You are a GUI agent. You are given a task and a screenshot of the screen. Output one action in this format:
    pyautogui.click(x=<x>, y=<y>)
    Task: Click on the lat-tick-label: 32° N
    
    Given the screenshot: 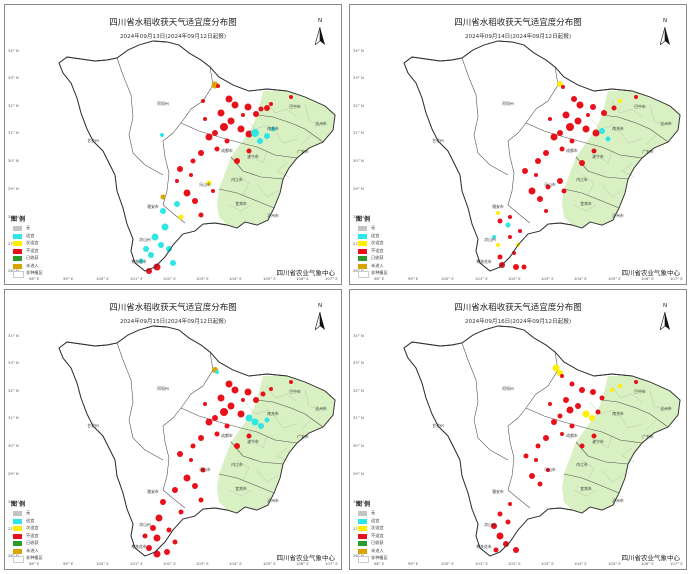 What is the action you would take?
    pyautogui.click(x=358, y=390)
    